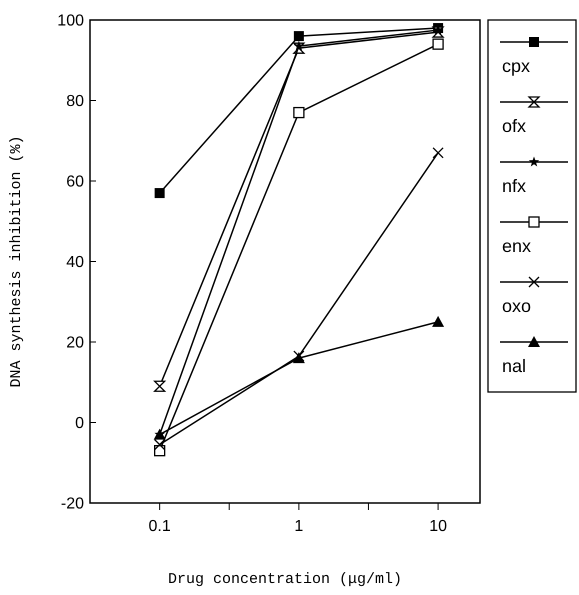 This screenshot has width=579, height=595. What do you see at coordinates (514, 366) in the screenshot?
I see `legend-label: nal` at bounding box center [514, 366].